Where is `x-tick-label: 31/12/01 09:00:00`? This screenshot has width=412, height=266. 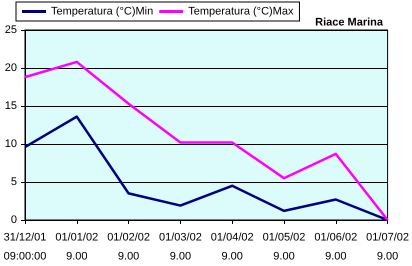 x-tick-label: 31/12/01 09:00:00 is located at coordinates (25, 247).